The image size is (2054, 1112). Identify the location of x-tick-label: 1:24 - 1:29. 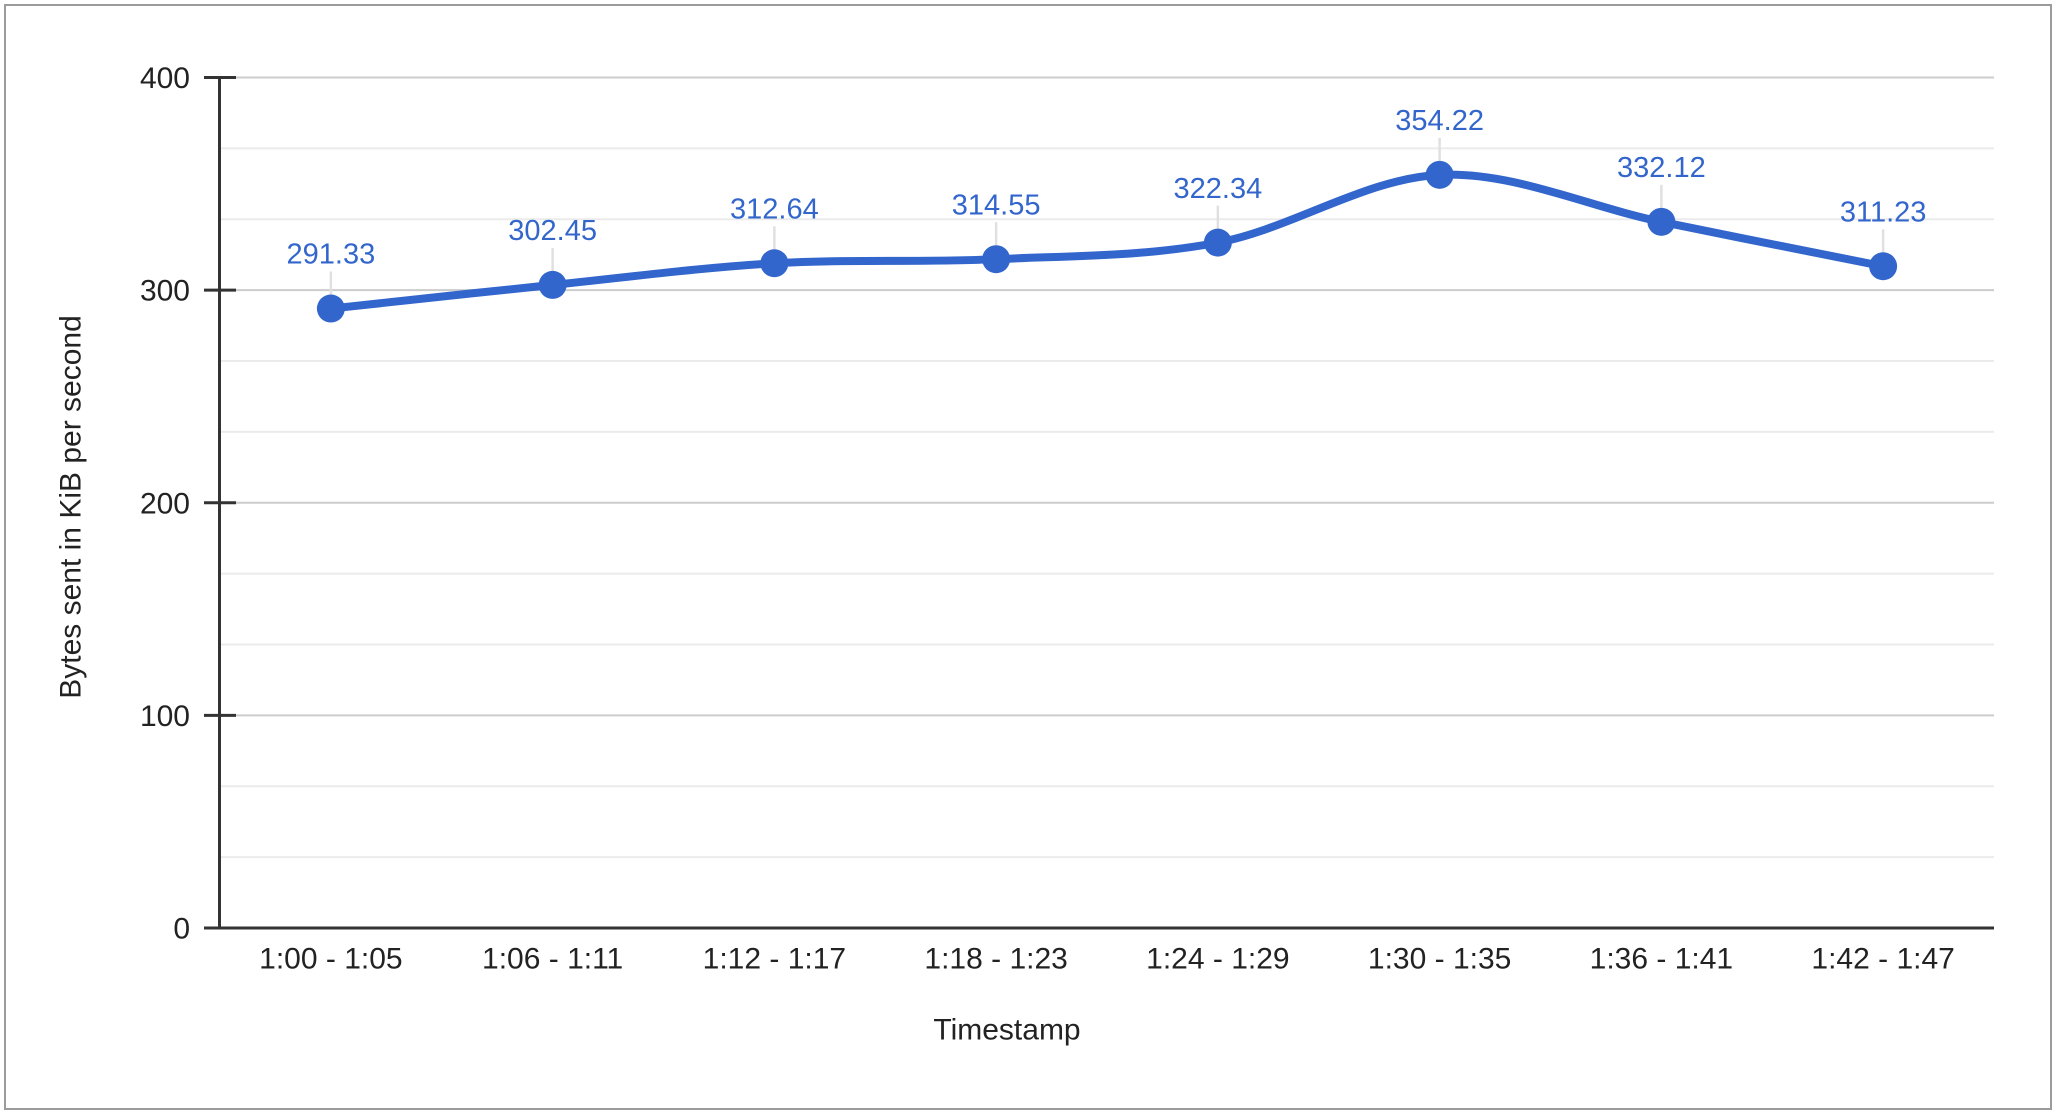
(1217, 959).